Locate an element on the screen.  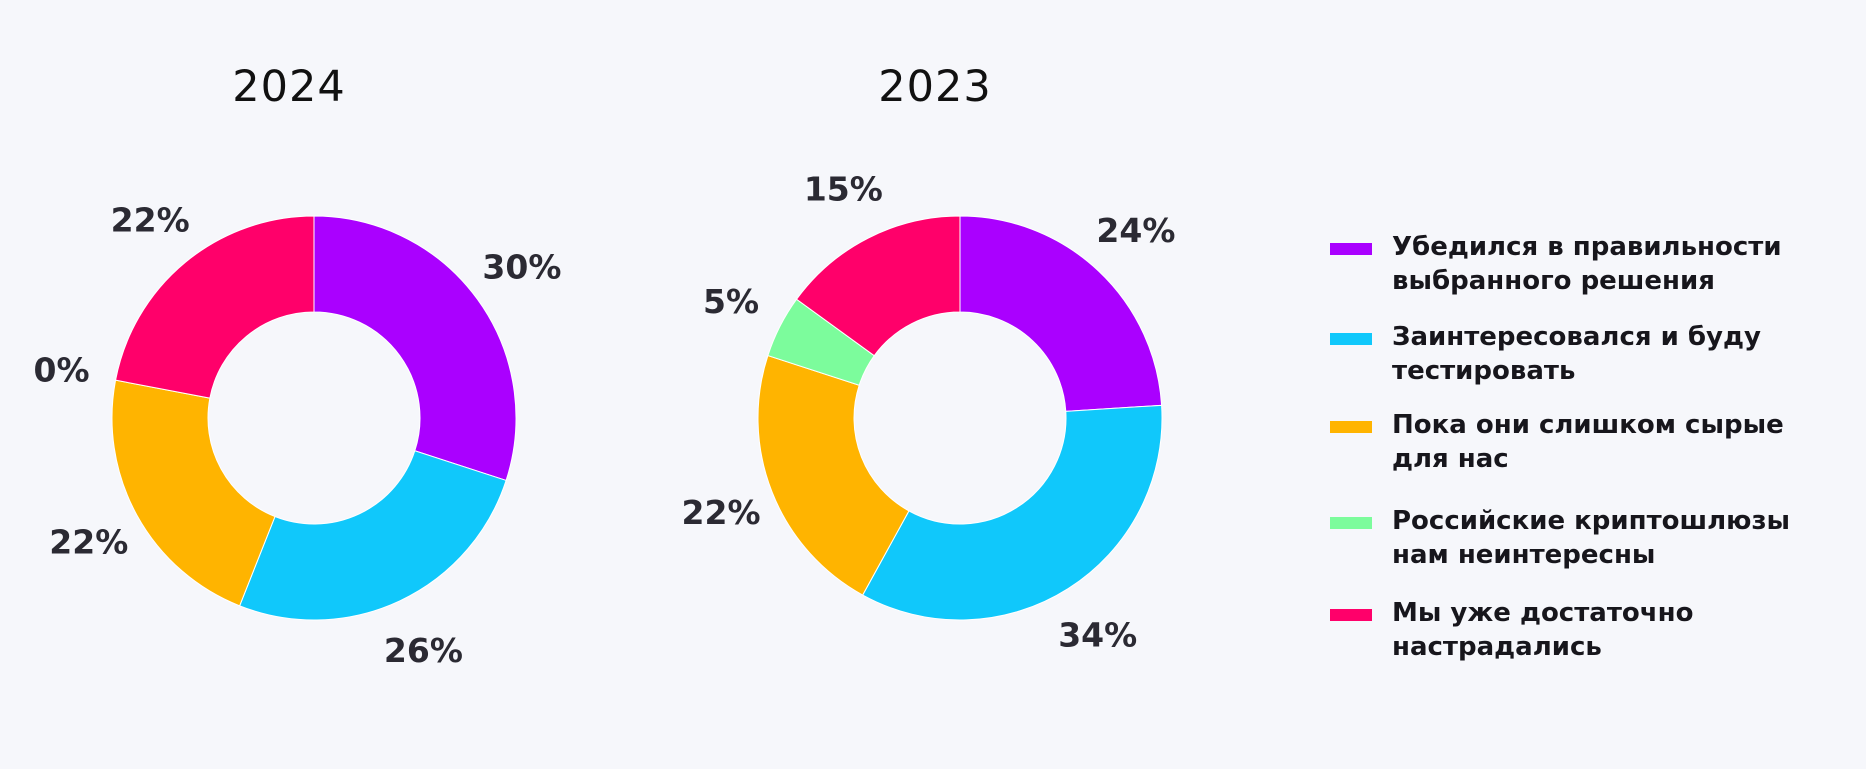
data-label-2024-suffered: 22% is located at coordinates (150, 219).